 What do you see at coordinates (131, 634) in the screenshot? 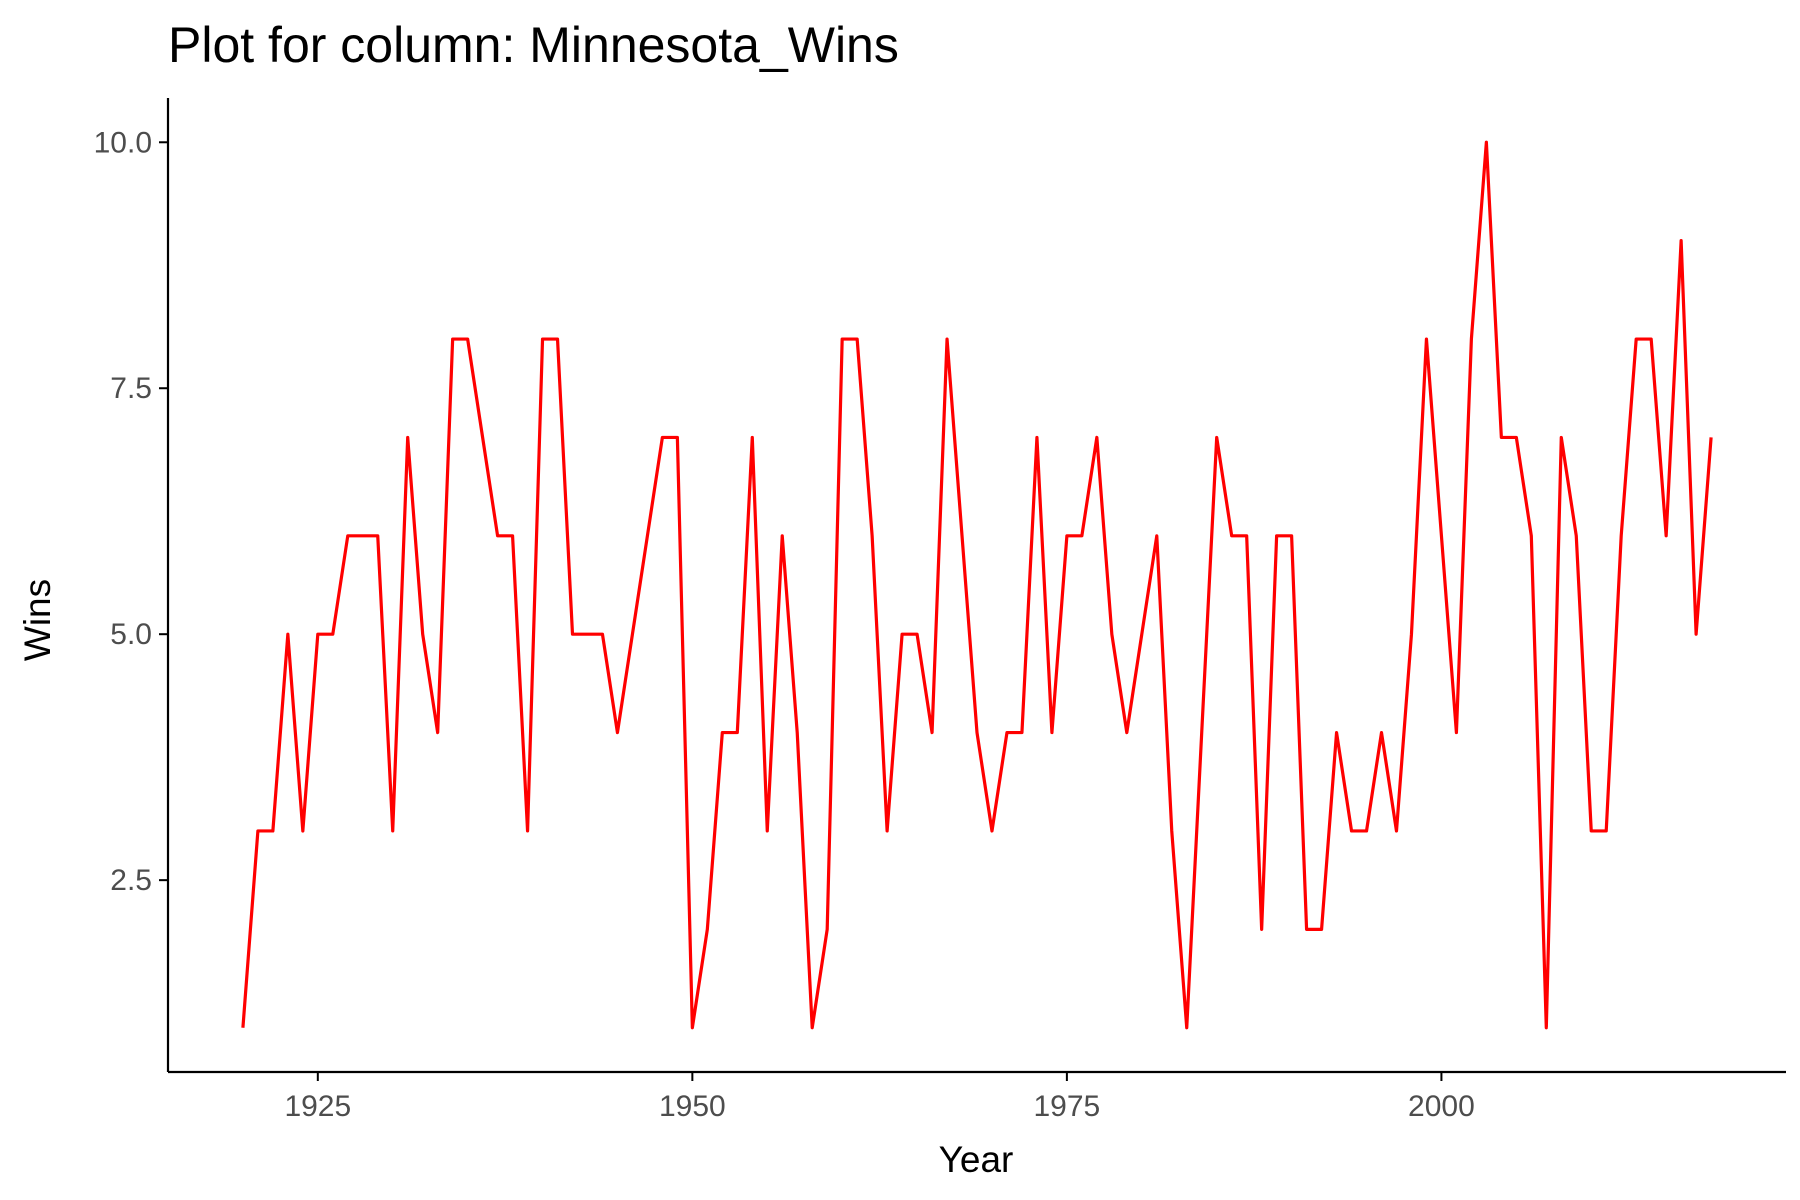
I see `y-tick-label: 5.0` at bounding box center [131, 634].